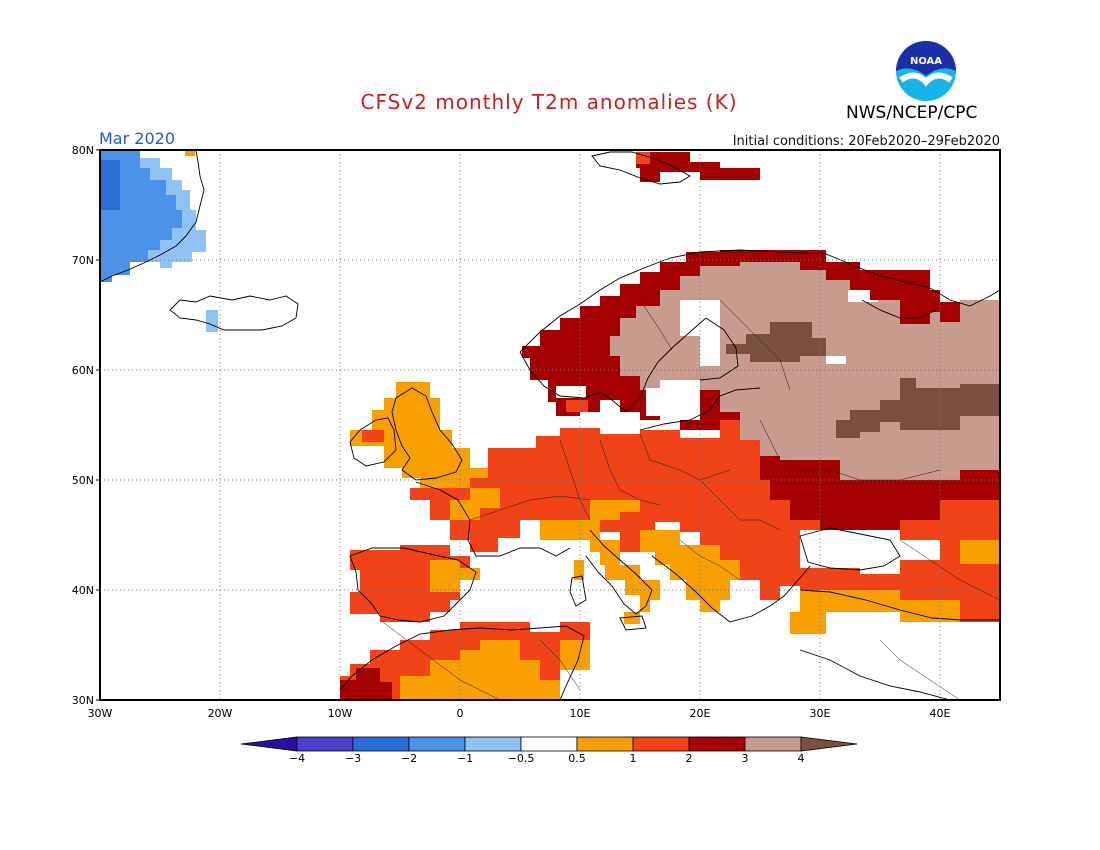 Image resolution: width=1100 pixels, height=850 pixels. I want to click on coast-iberia, so click(413, 585).